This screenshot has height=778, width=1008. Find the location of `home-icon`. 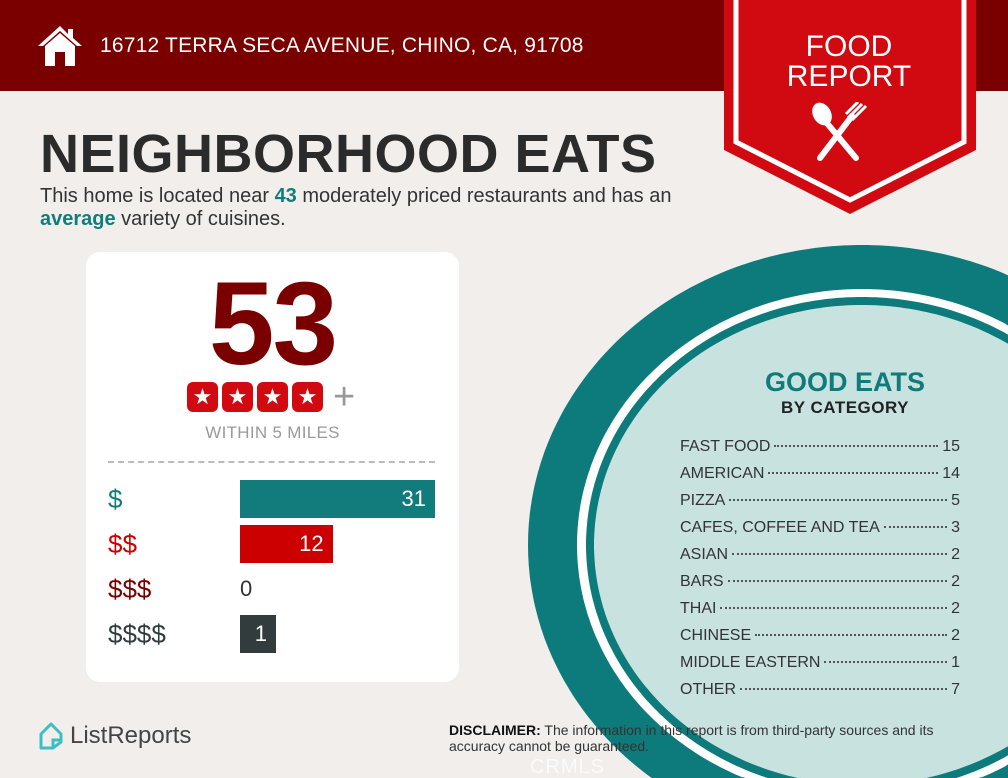

home-icon is located at coordinates (60, 46).